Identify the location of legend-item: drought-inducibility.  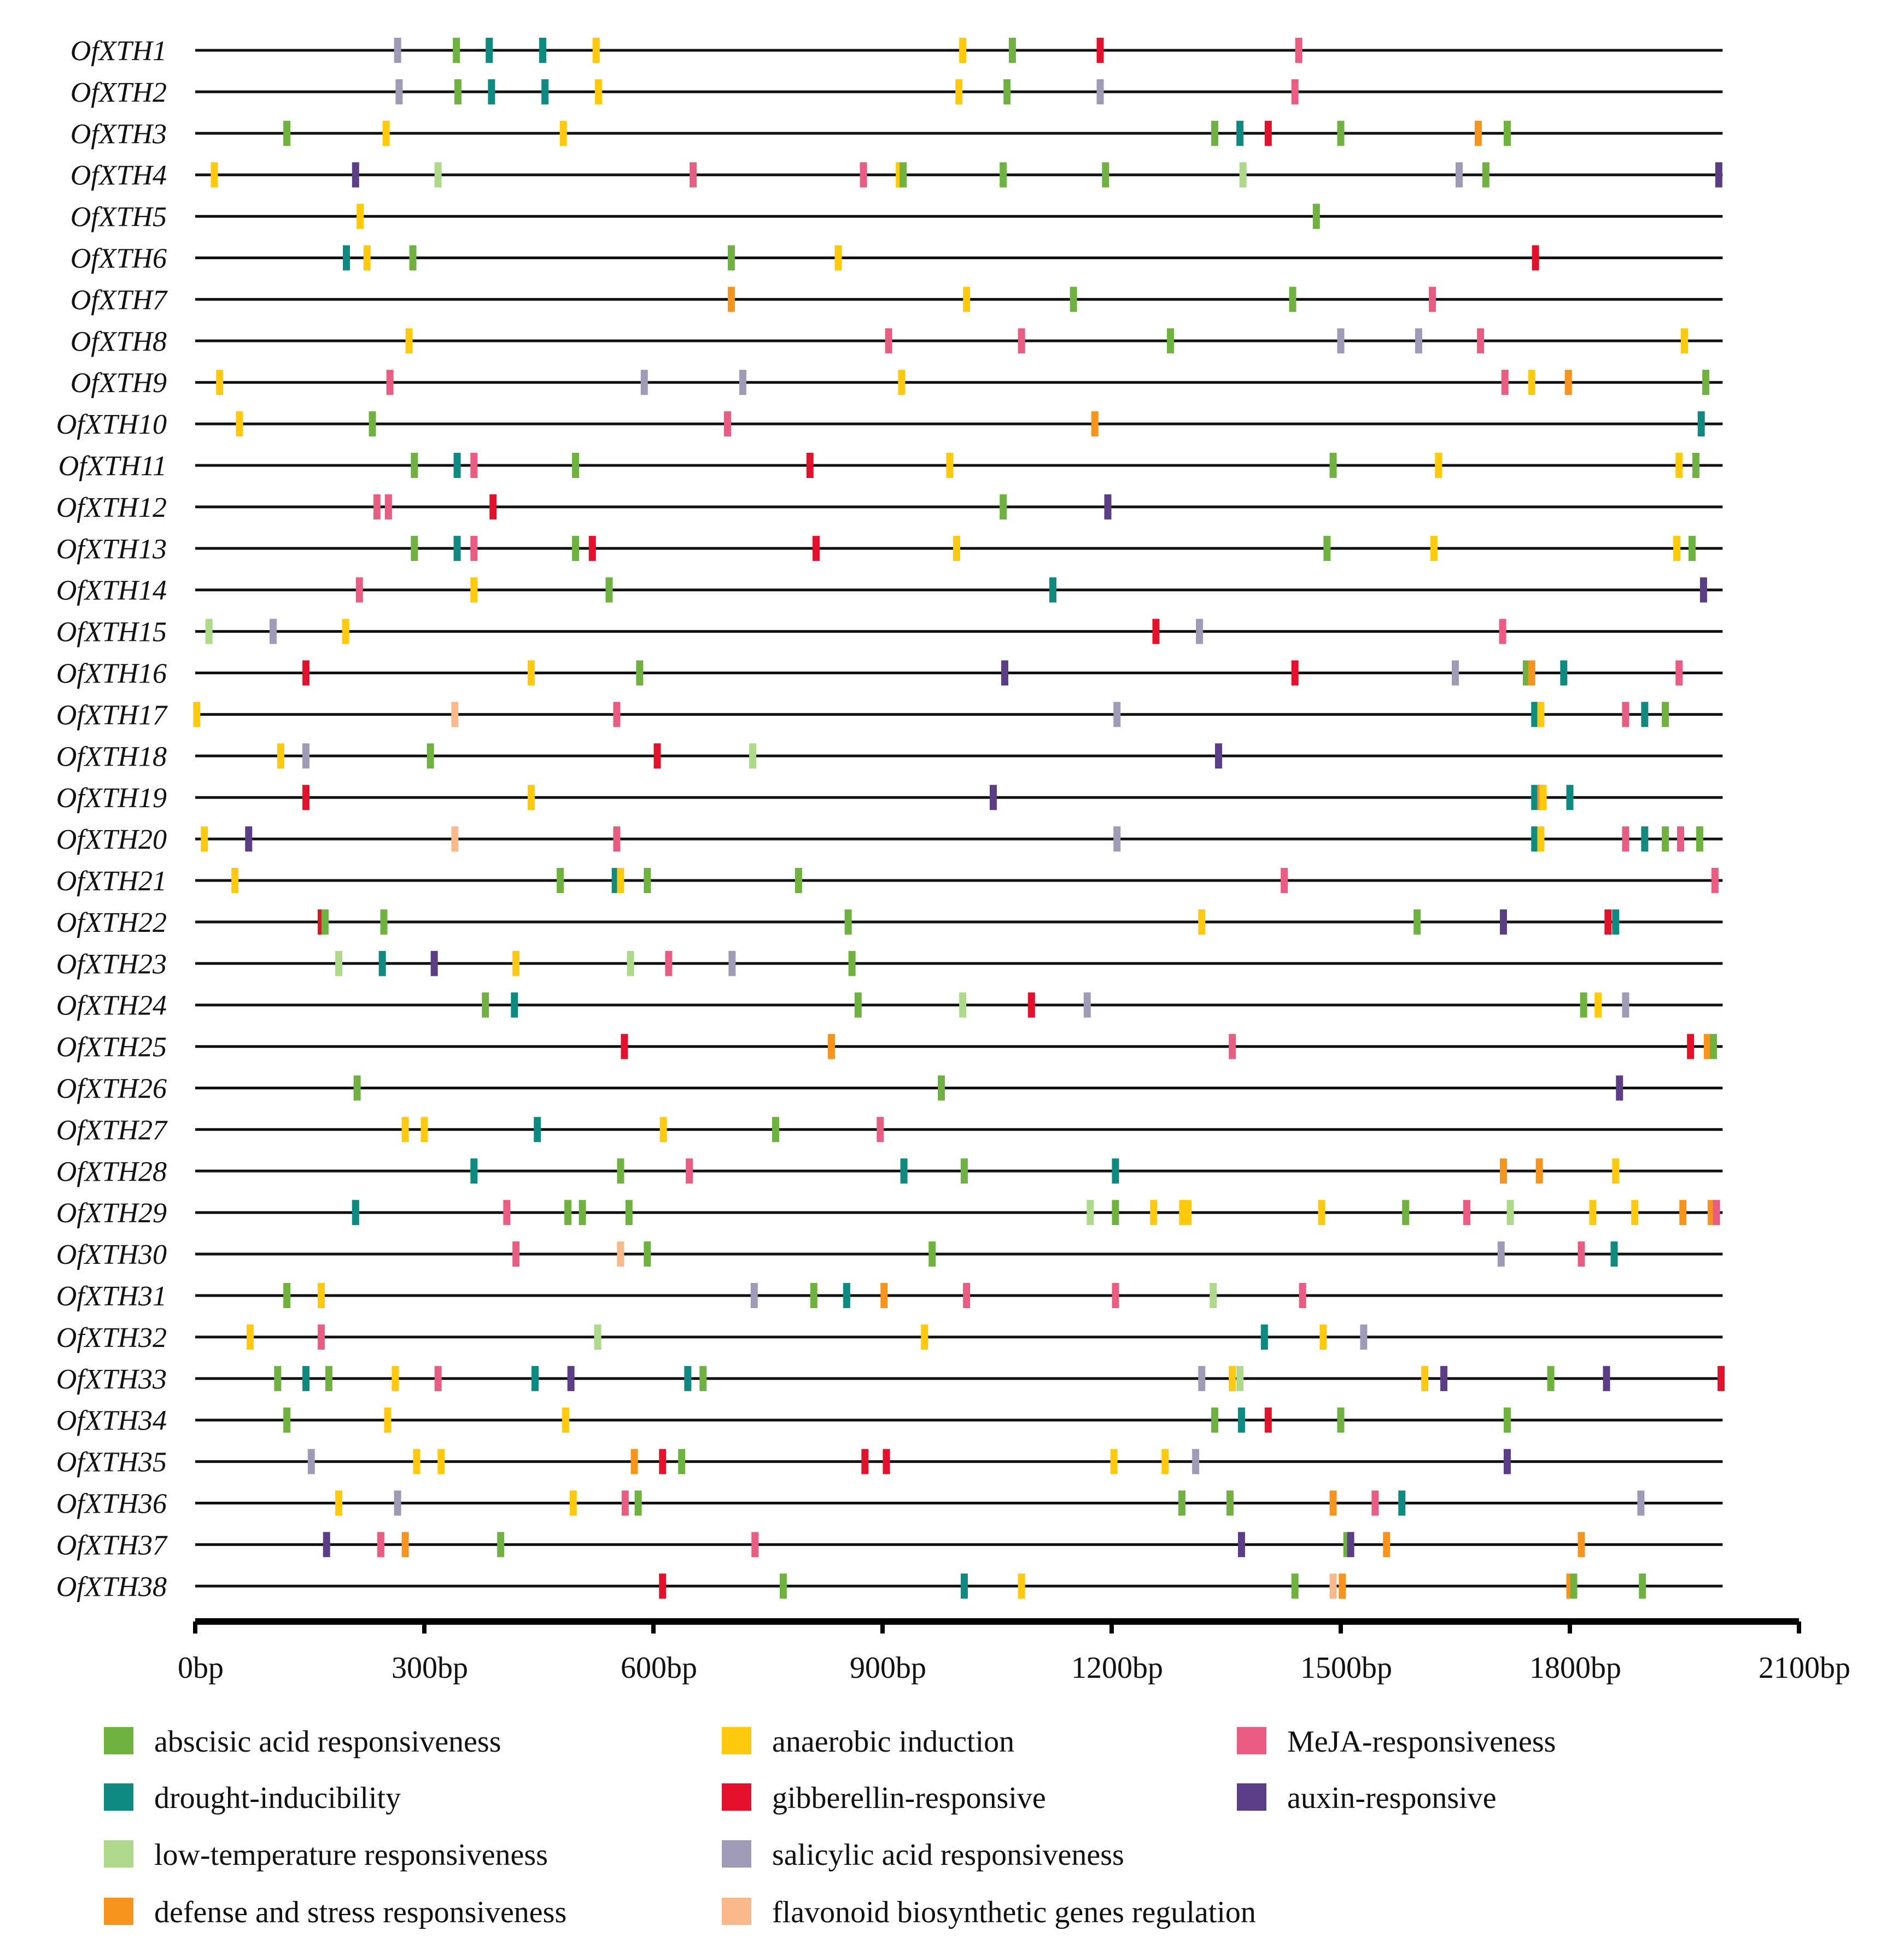
(252, 1798).